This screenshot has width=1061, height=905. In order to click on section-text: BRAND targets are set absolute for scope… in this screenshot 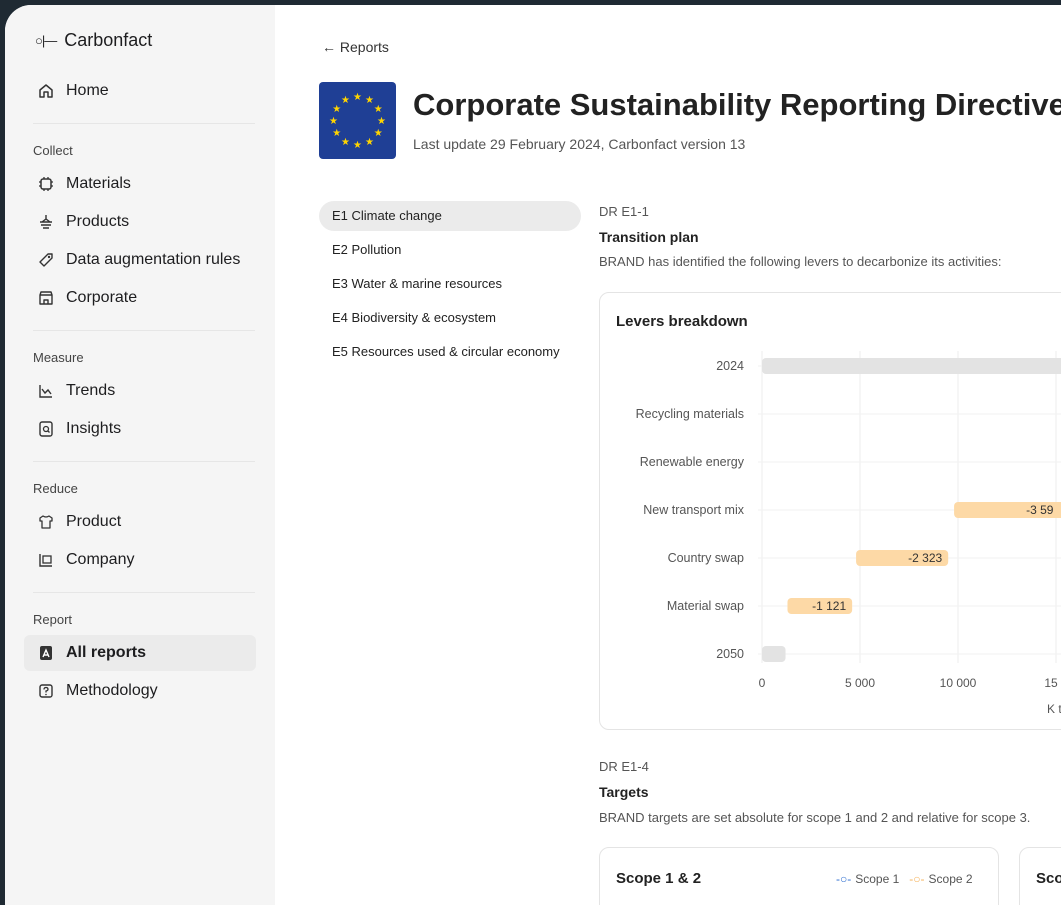, I will do `click(815, 817)`.